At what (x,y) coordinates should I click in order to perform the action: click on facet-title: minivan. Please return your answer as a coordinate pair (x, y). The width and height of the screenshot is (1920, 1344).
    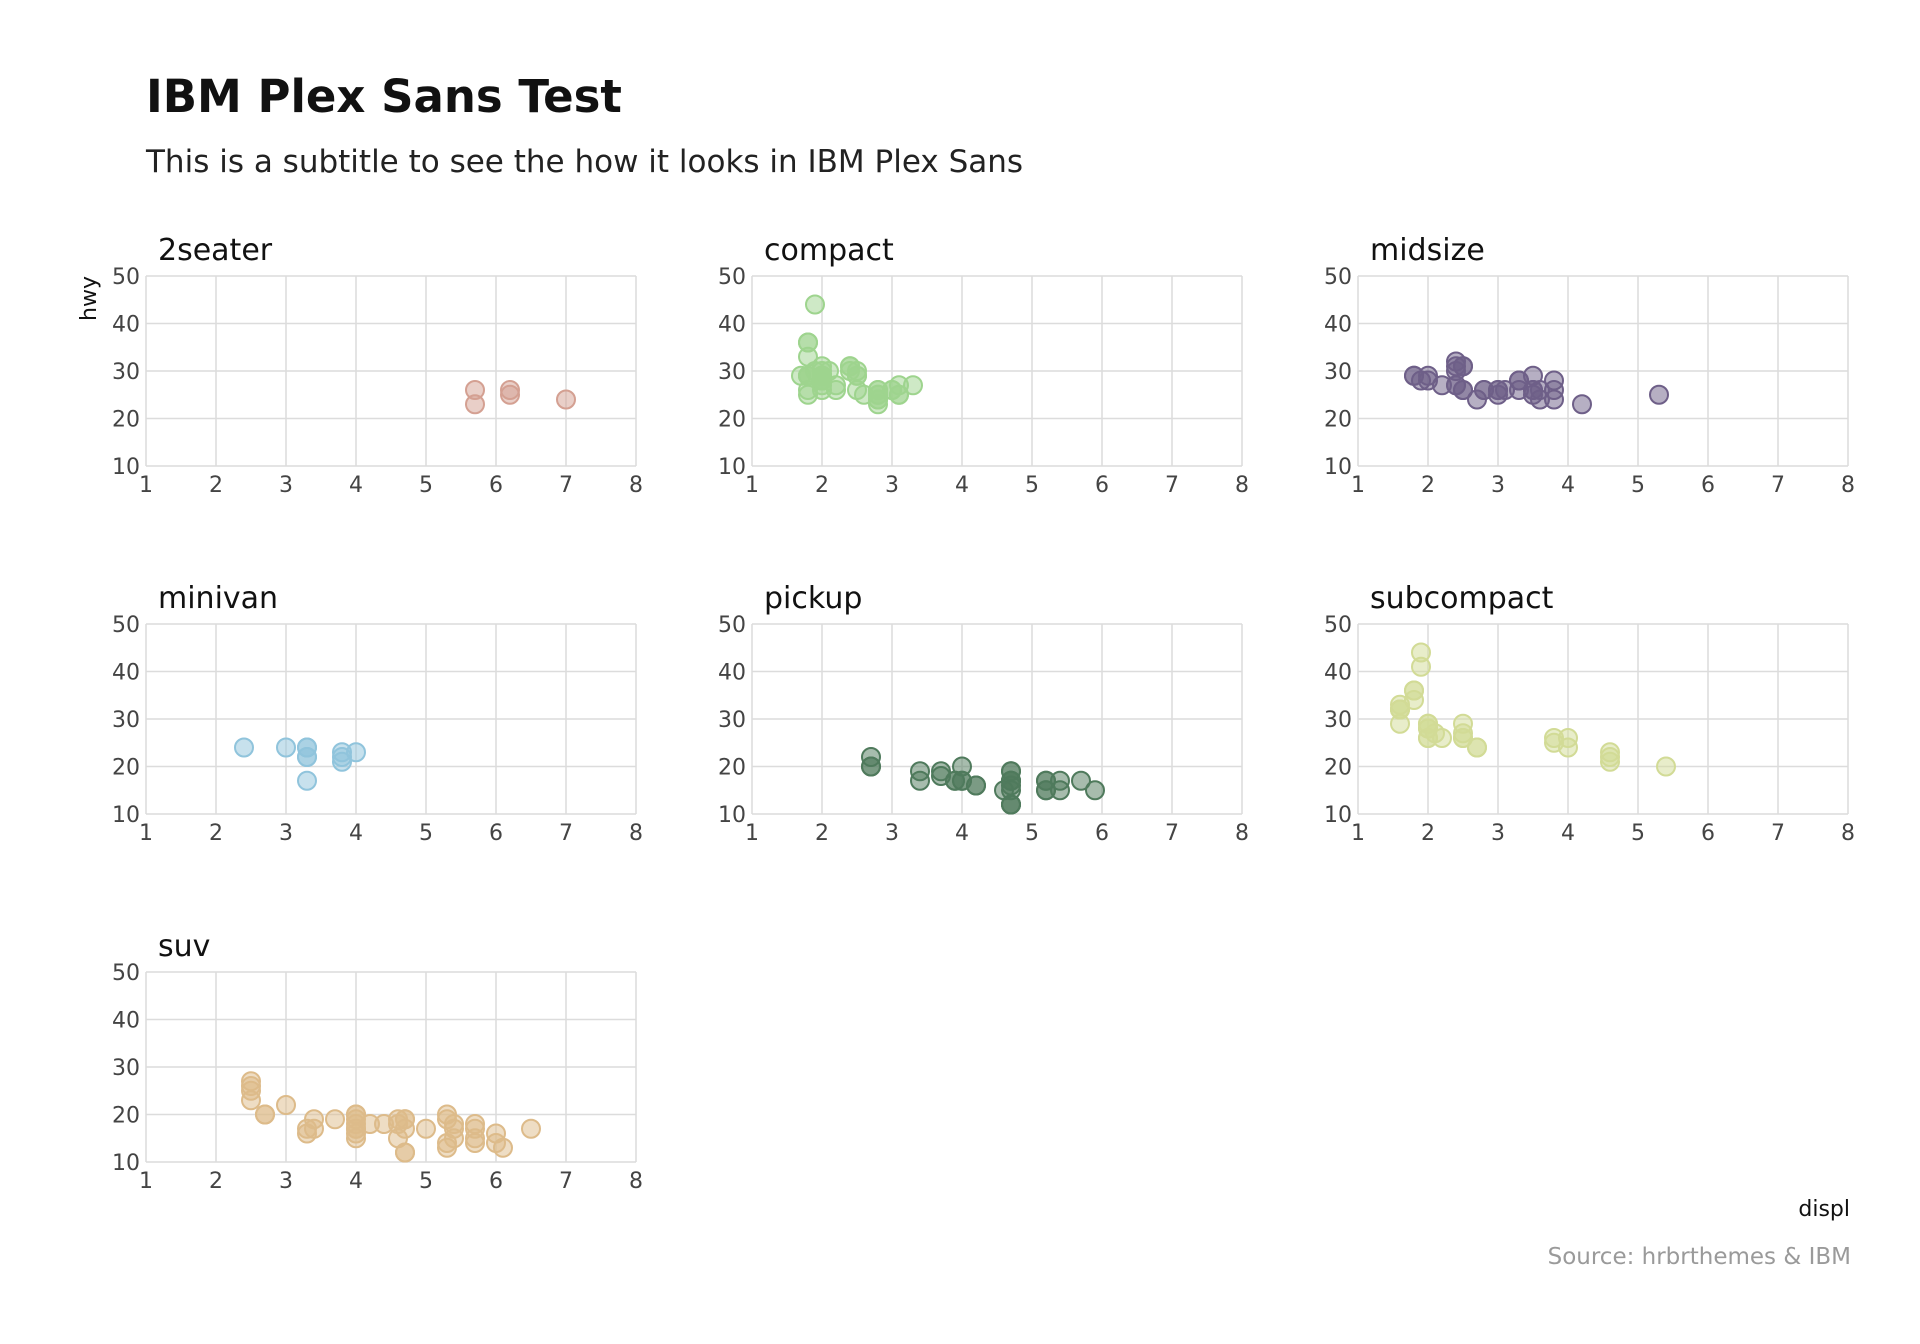
    Looking at the image, I should click on (218, 598).